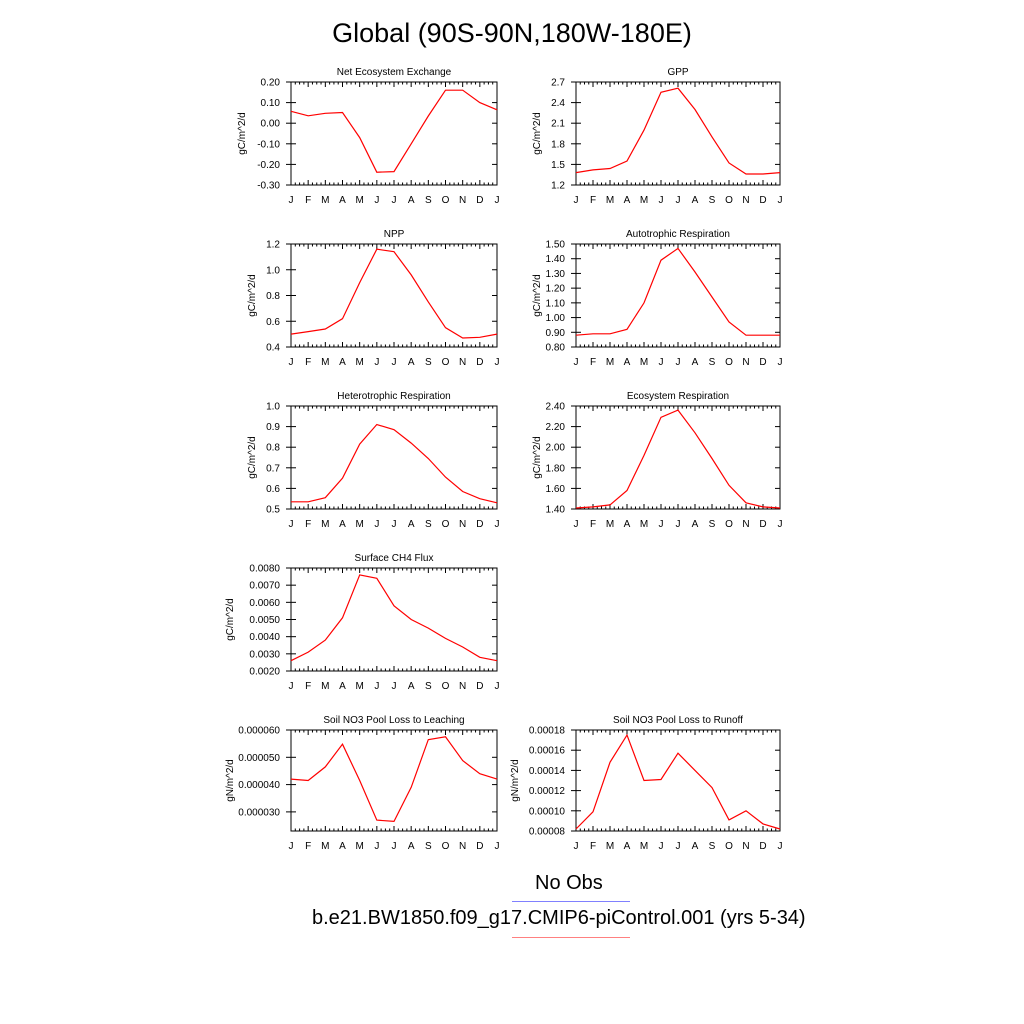 This screenshot has width=1024, height=1024. I want to click on y-tick-label: 0.5, so click(273, 510).